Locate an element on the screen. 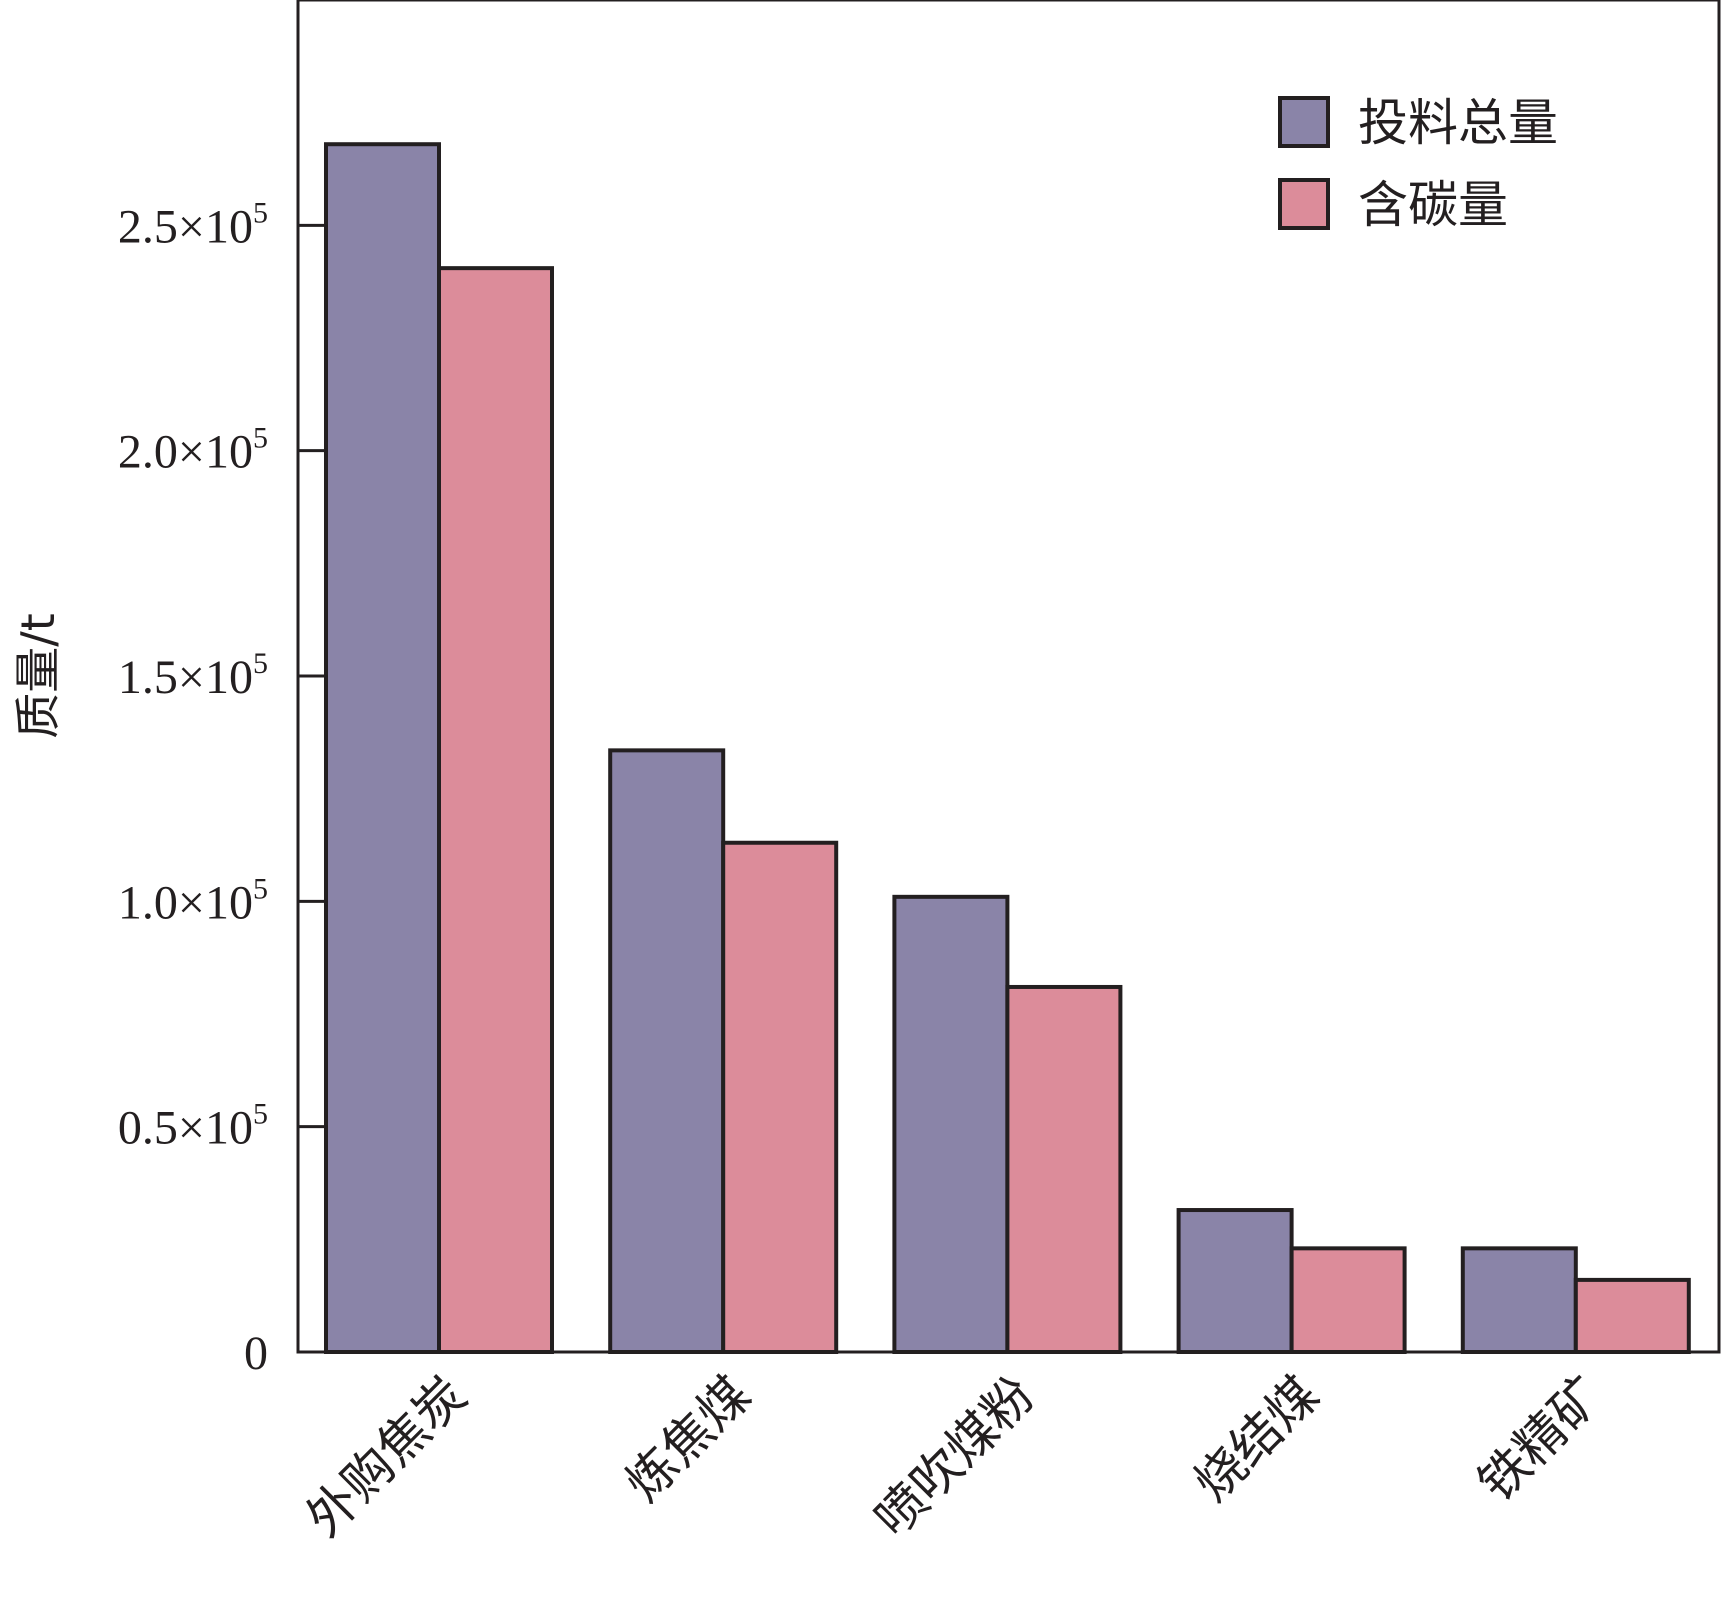 This screenshot has height=1597, width=1721. y-tick-label: 2.5×10⁵ is located at coordinates (193, 224).